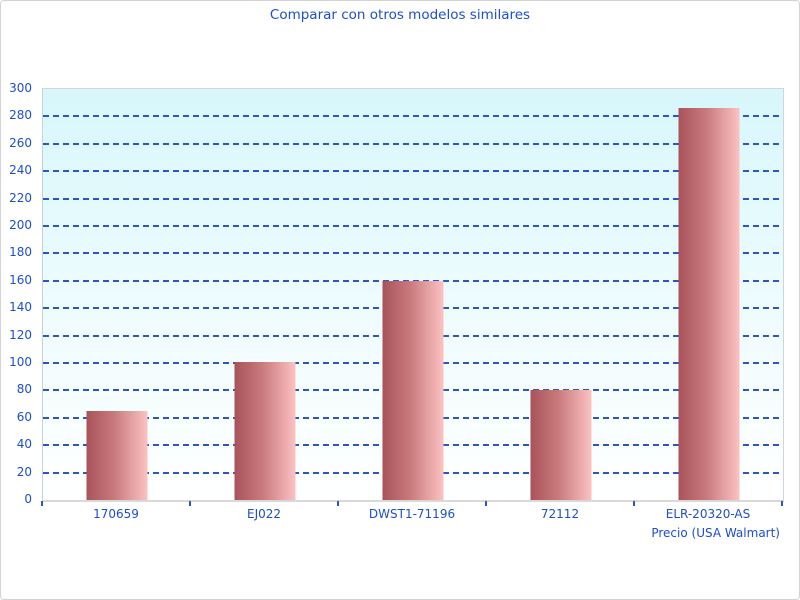  Describe the element at coordinates (24, 471) in the screenshot. I see `y-tick-label-20: 20` at that location.